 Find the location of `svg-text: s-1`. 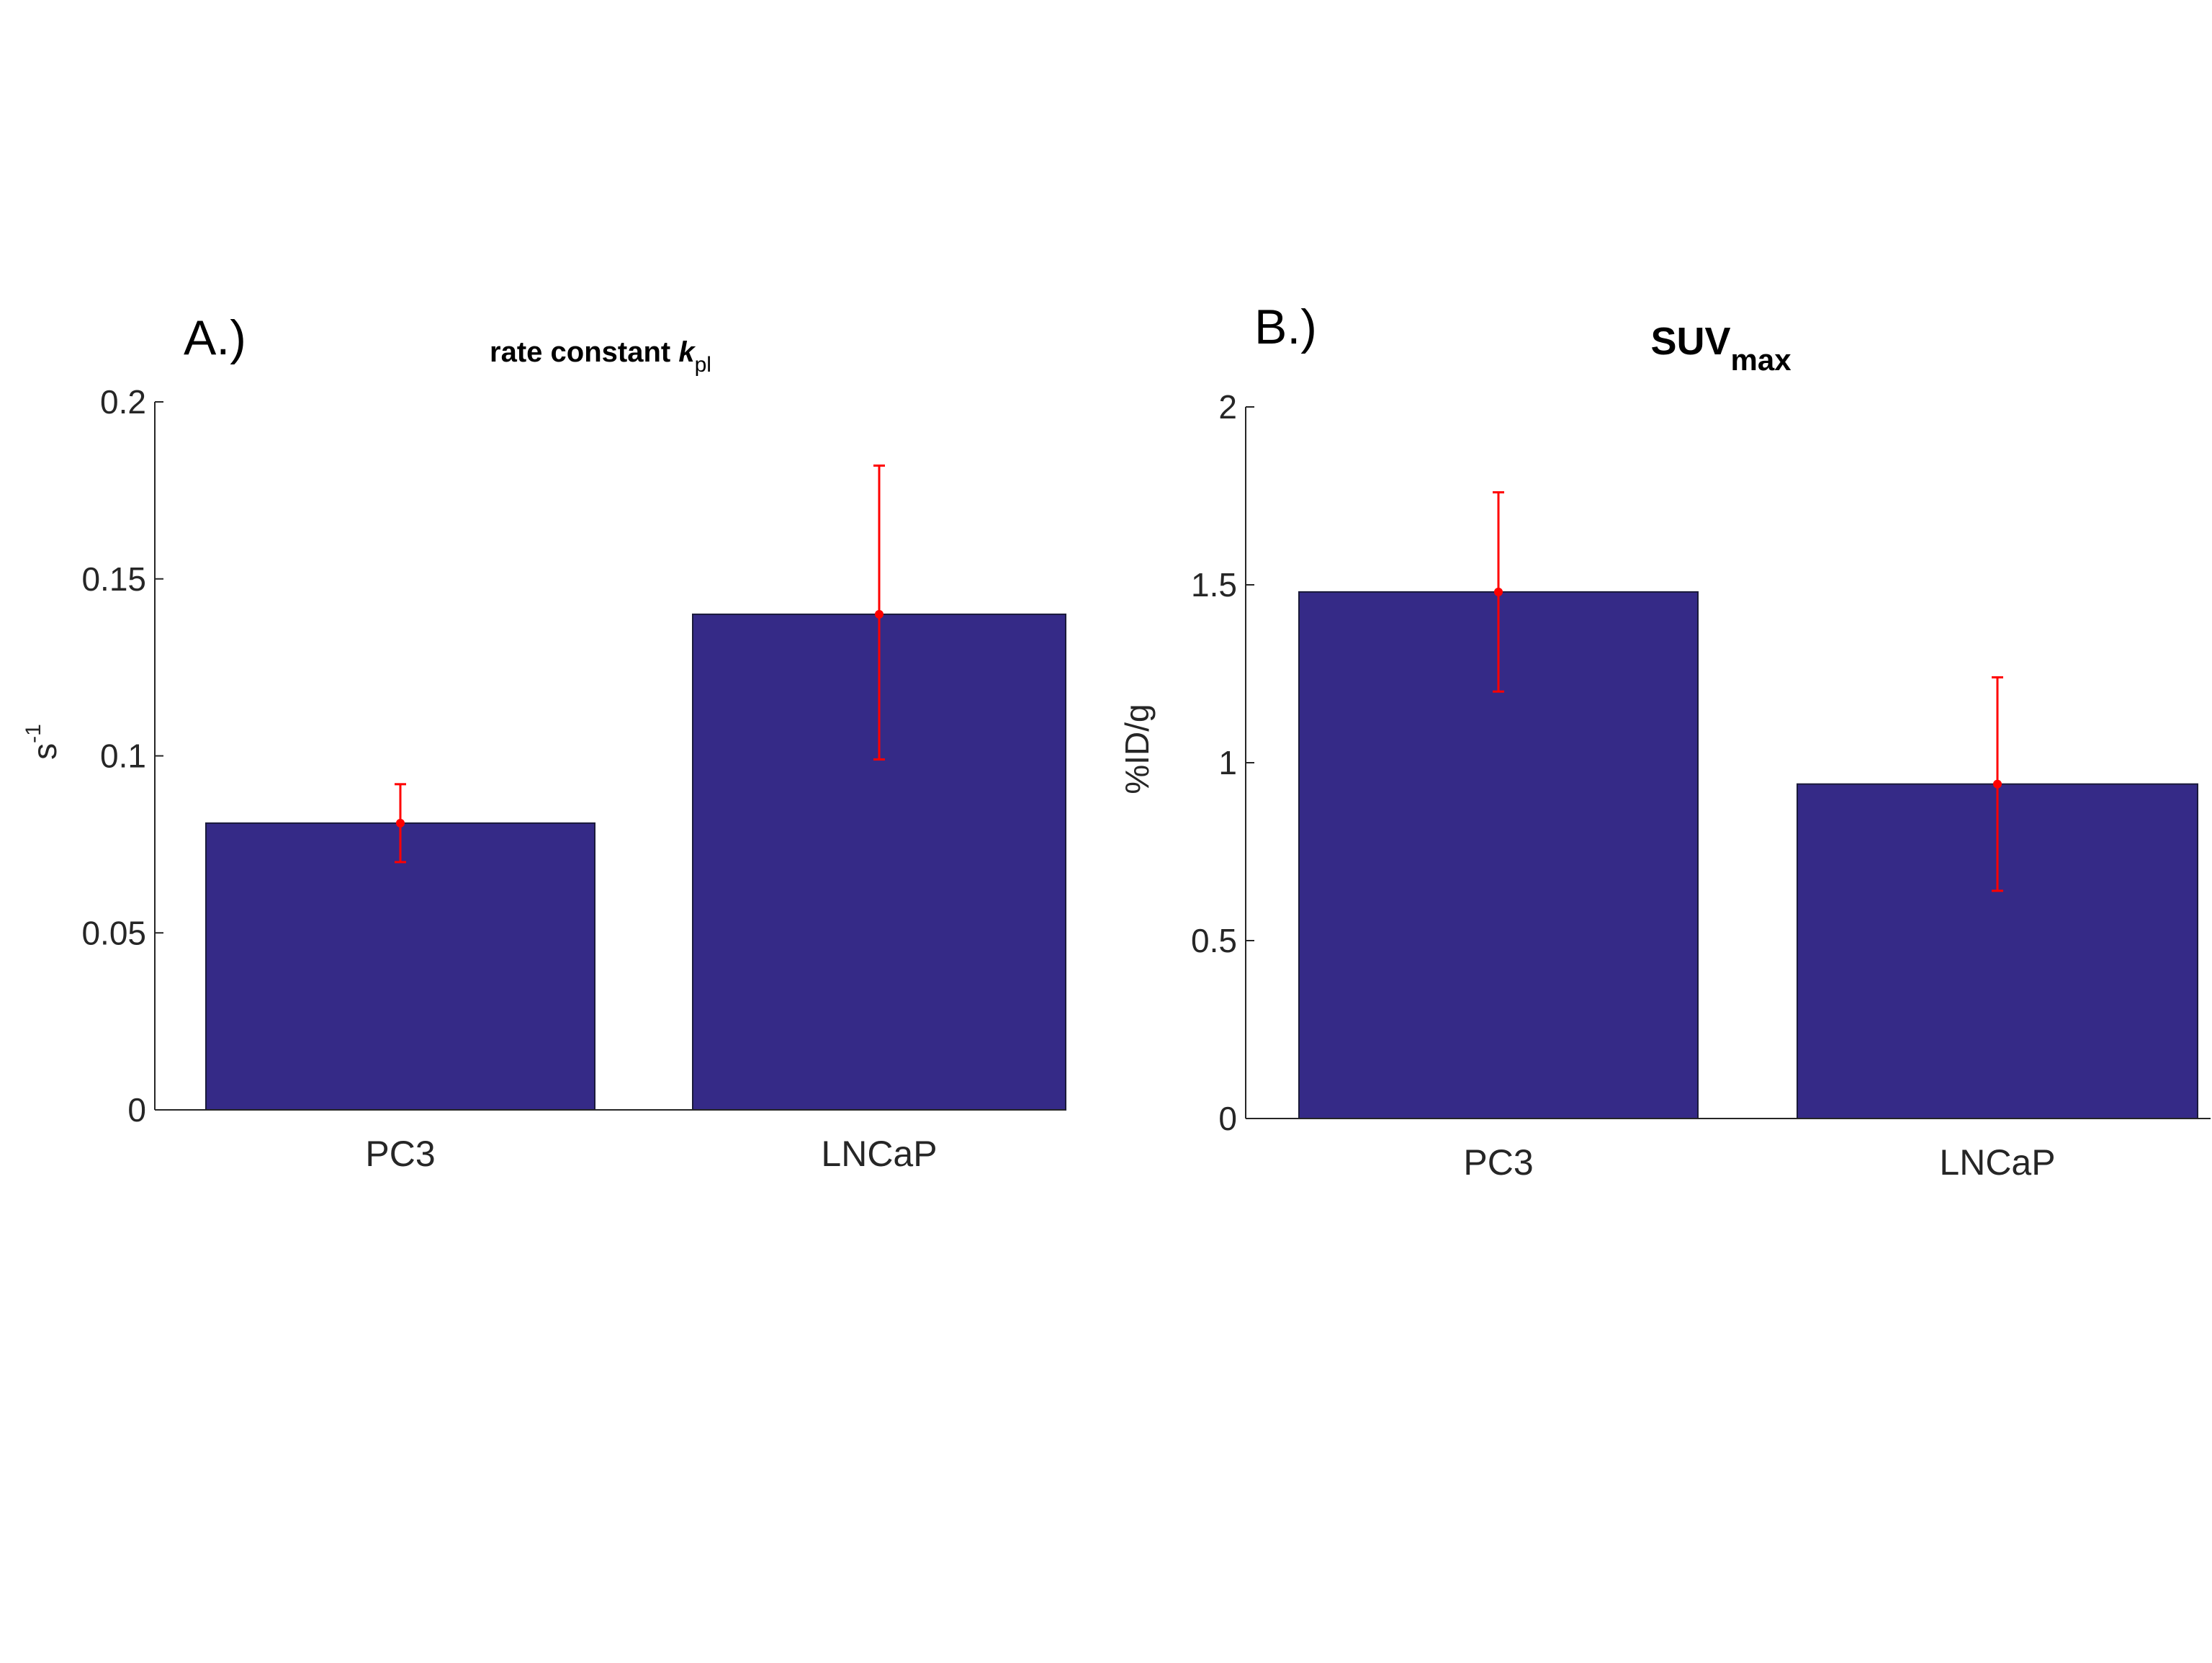

svg-text: s-1 is located at coordinates (42, 742).